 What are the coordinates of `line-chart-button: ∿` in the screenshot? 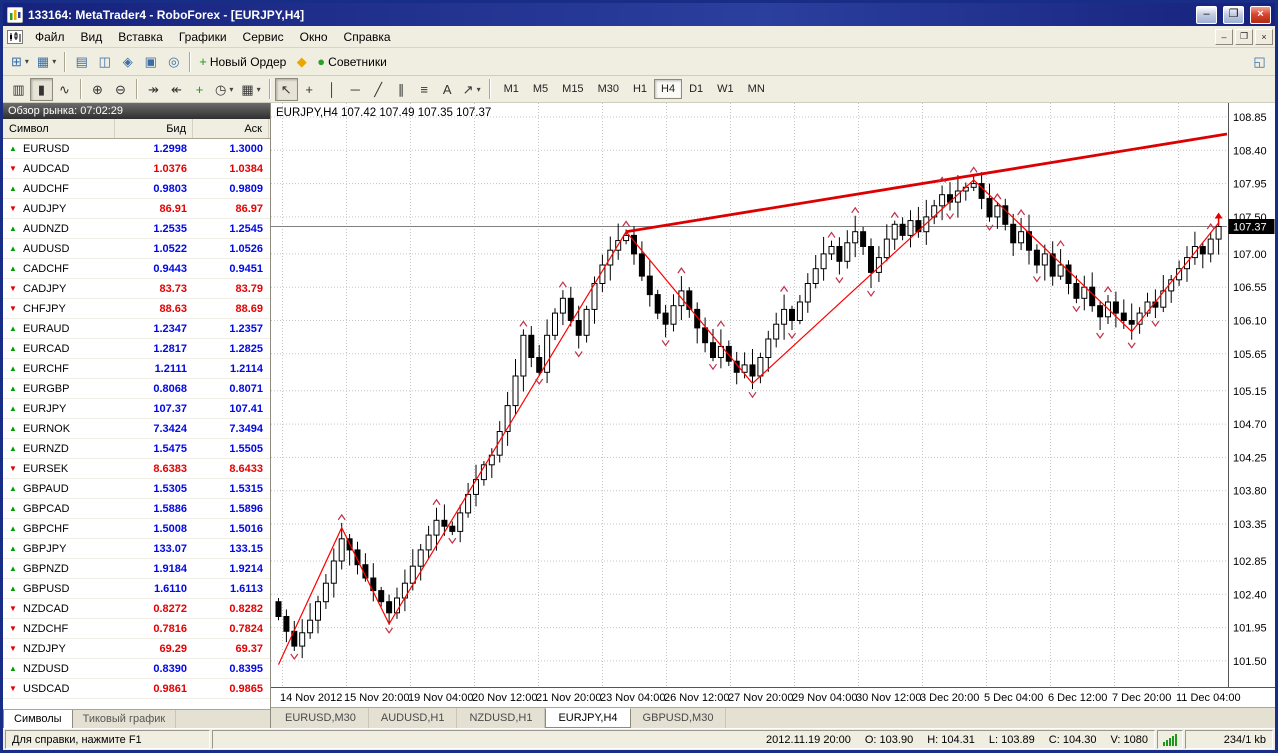 It's located at (64, 89).